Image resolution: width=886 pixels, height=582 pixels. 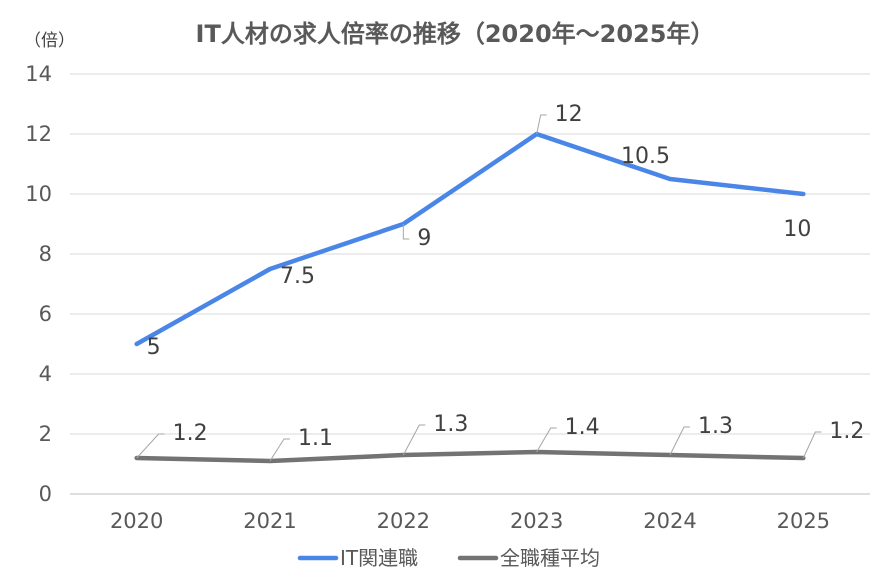 What do you see at coordinates (536, 521) in the screenshot?
I see `x-tick-label: 2023` at bounding box center [536, 521].